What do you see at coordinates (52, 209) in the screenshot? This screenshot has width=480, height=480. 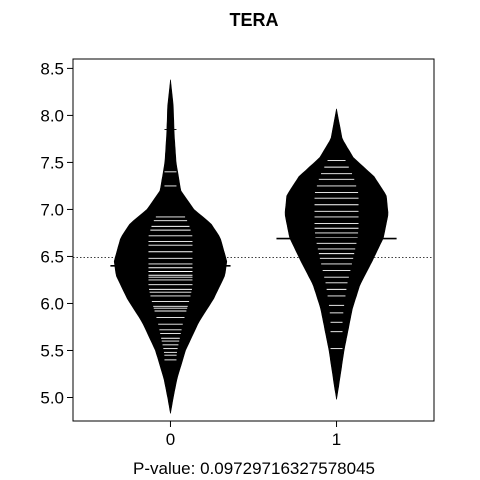 I see `y-tick-label-7.0: 7.0` at bounding box center [52, 209].